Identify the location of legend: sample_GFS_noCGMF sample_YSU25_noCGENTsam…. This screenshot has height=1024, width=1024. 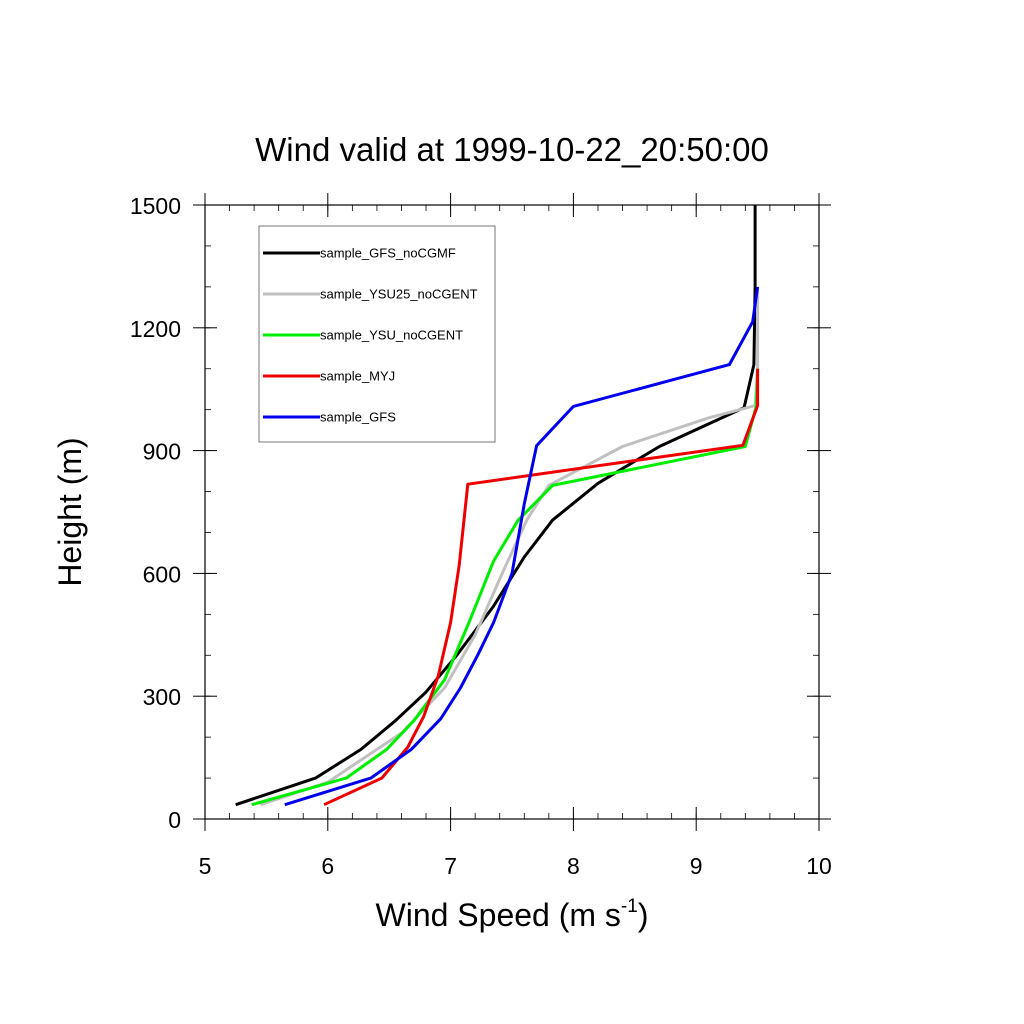
(377, 334).